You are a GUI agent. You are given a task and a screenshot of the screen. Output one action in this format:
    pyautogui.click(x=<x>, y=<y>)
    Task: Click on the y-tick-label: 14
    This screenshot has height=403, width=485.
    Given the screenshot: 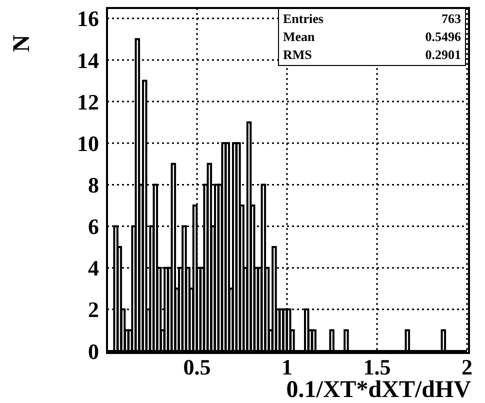 What is the action you would take?
    pyautogui.click(x=88, y=60)
    